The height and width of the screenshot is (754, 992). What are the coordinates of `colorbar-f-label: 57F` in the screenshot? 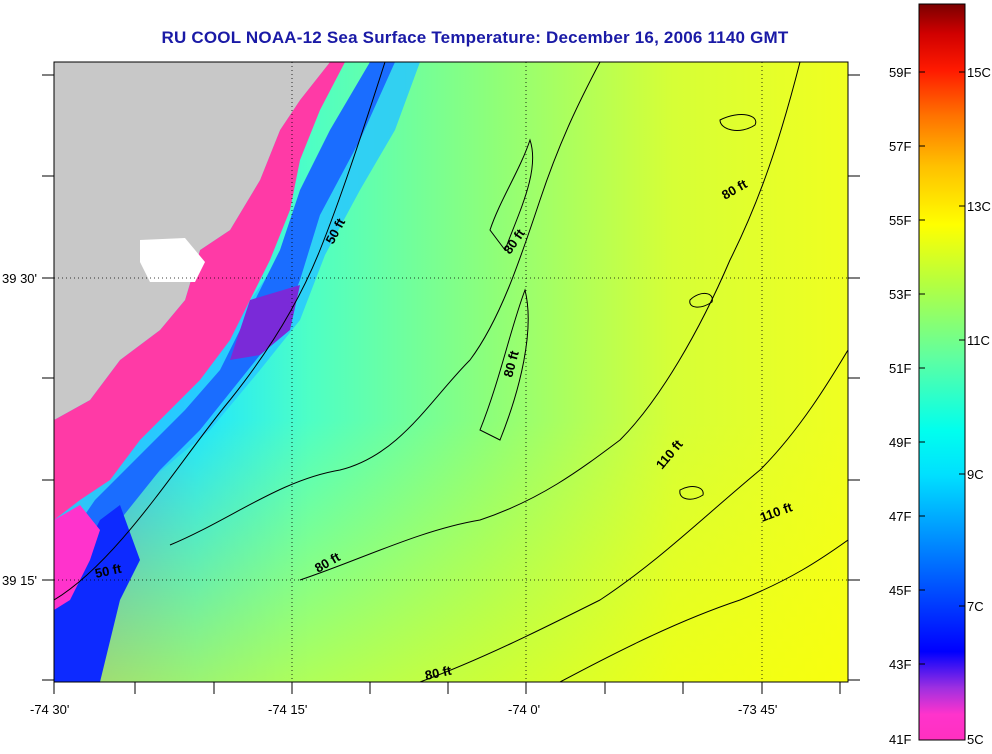 It's located at (900, 146).